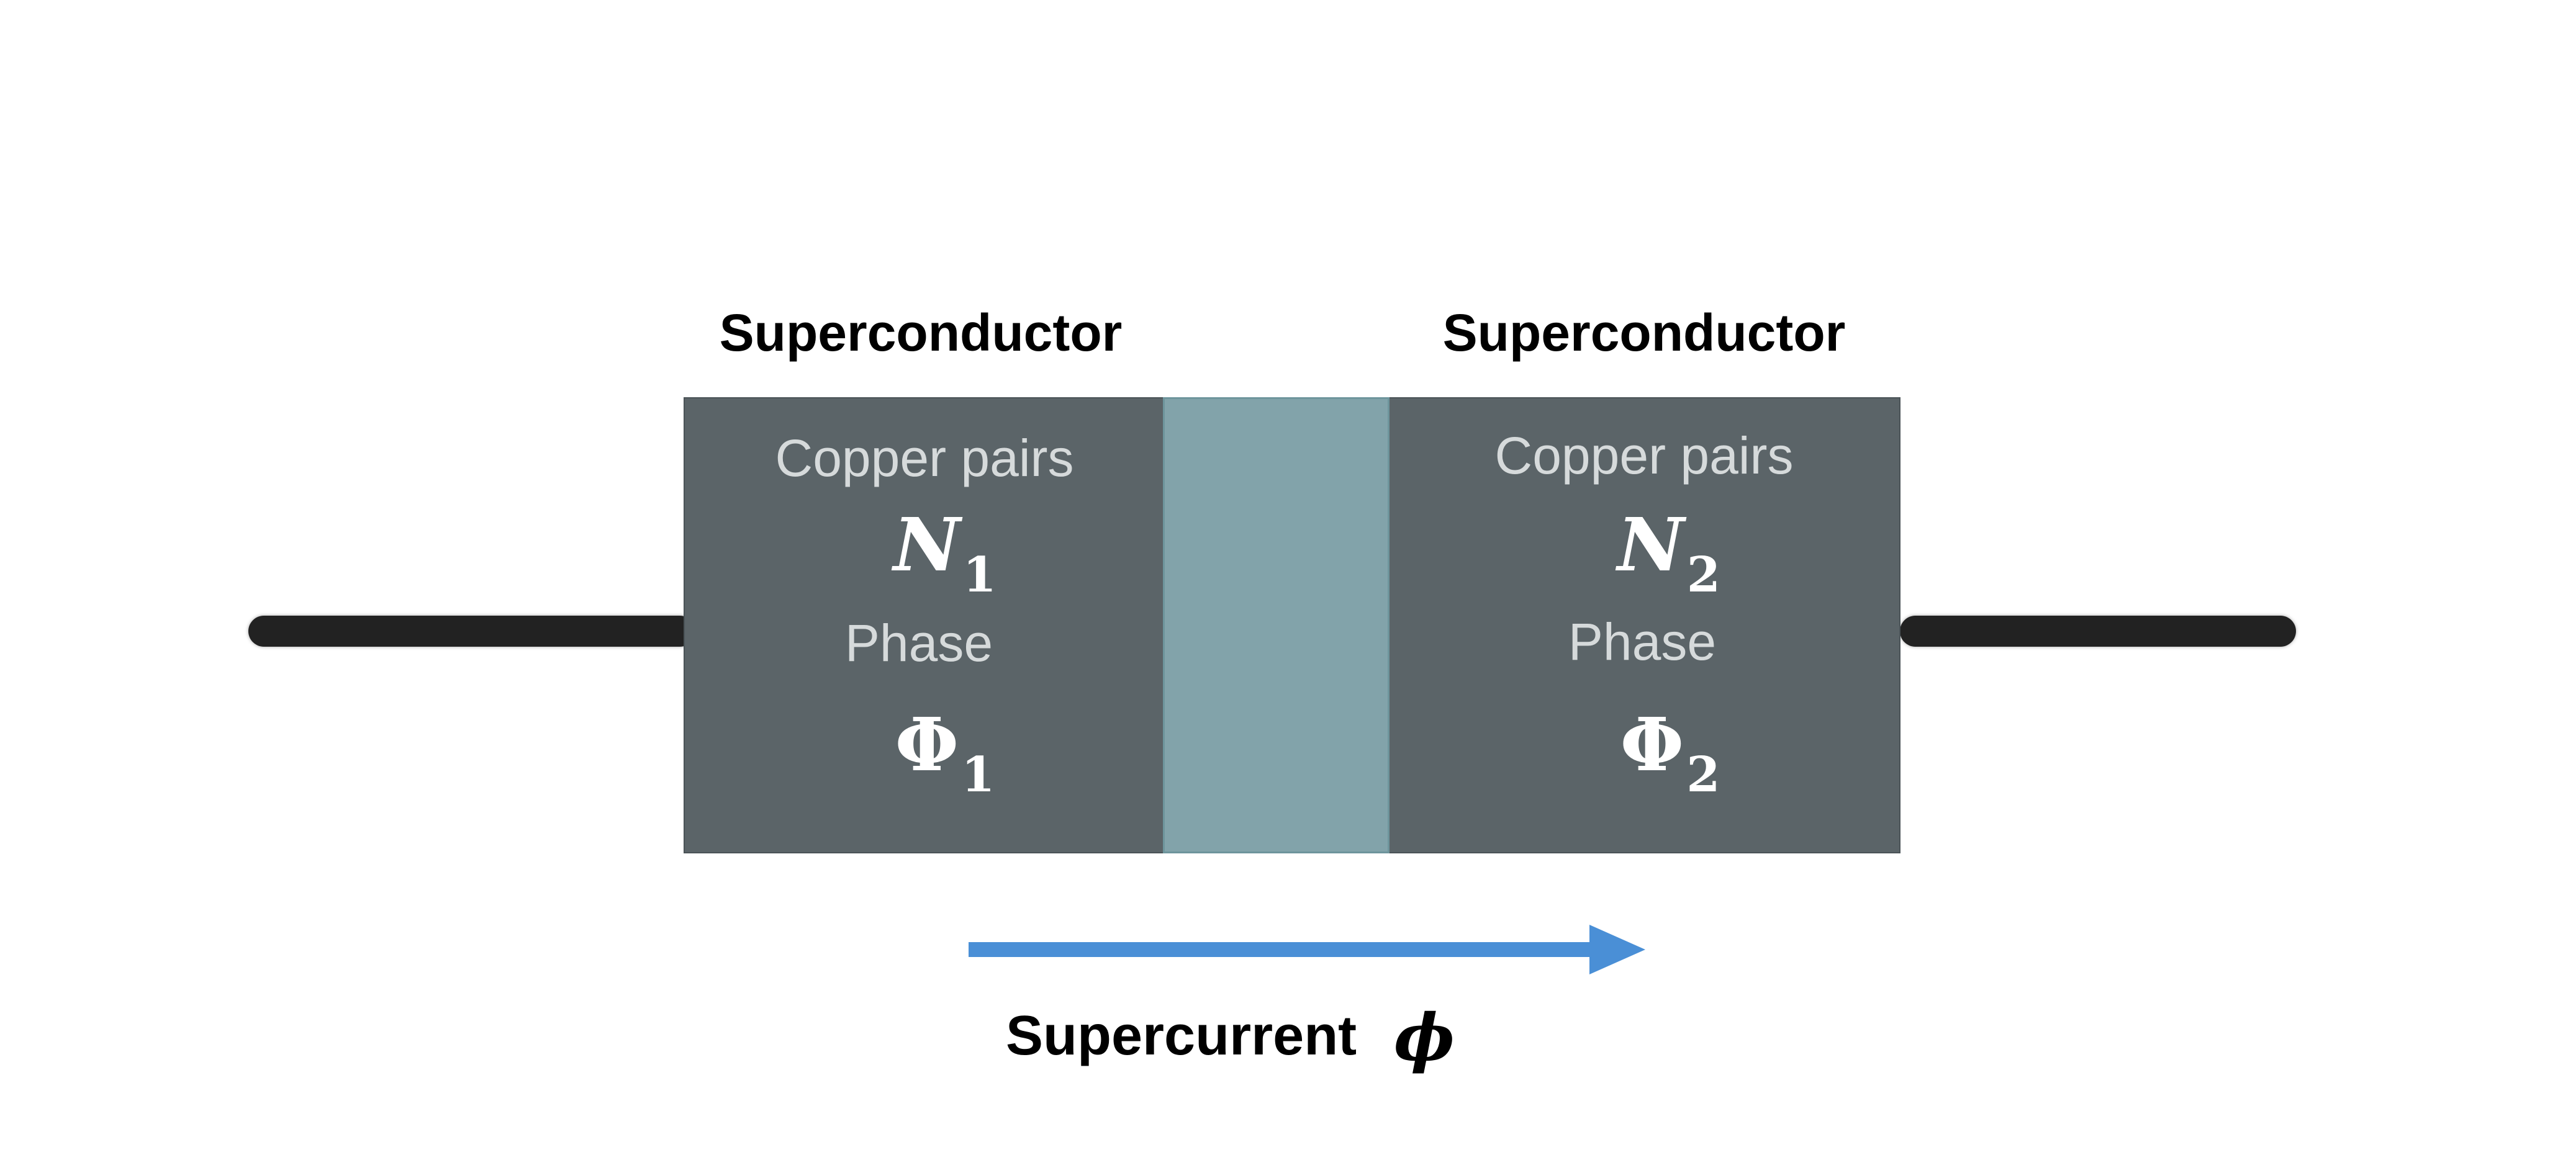 The width and height of the screenshot is (2576, 1155). I want to click on right-phase-symbol: Φ2, so click(1670, 752).